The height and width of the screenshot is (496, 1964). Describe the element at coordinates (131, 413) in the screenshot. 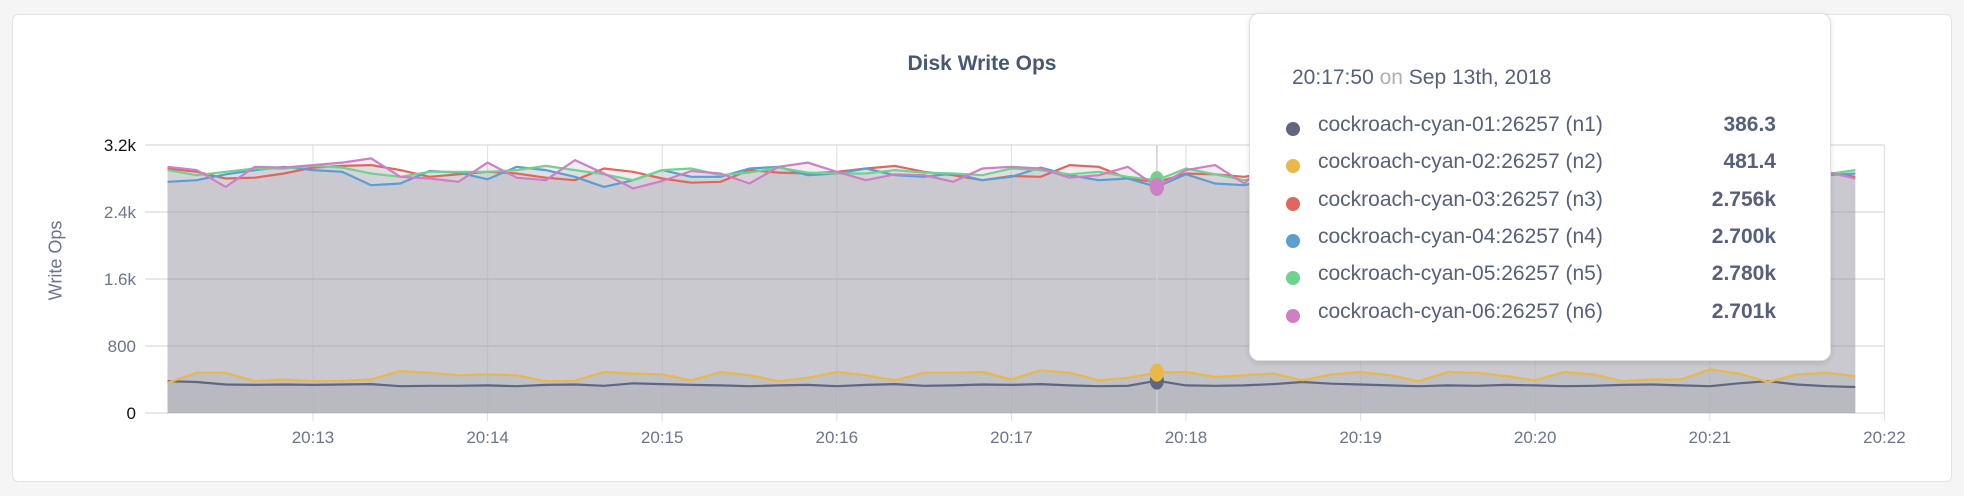

I see `y-tick-label: 0` at that location.